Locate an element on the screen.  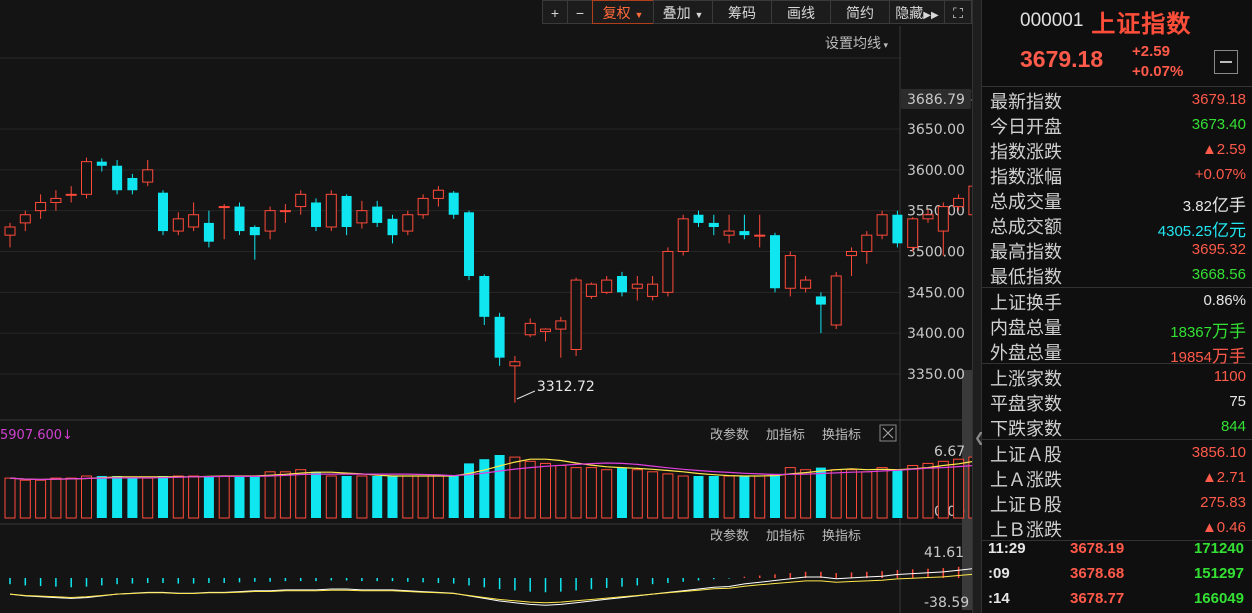
quote-value: +0.07% is located at coordinates (1220, 174).